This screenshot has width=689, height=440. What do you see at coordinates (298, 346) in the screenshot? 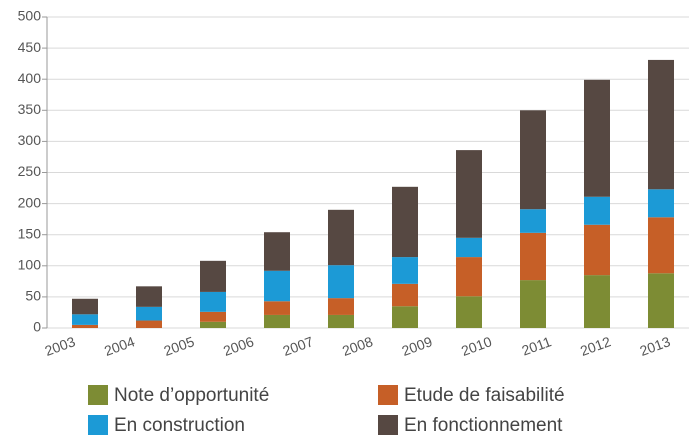
I see `x-tick-label: 2007` at bounding box center [298, 346].